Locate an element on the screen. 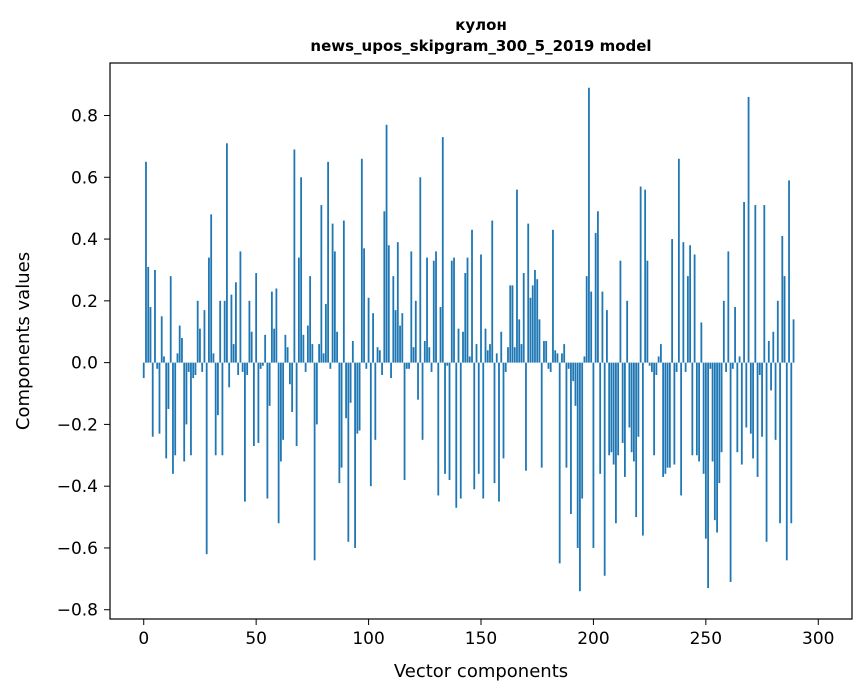 This screenshot has height=696, width=867. y-tick-label: 0.6 is located at coordinates (84, 178).